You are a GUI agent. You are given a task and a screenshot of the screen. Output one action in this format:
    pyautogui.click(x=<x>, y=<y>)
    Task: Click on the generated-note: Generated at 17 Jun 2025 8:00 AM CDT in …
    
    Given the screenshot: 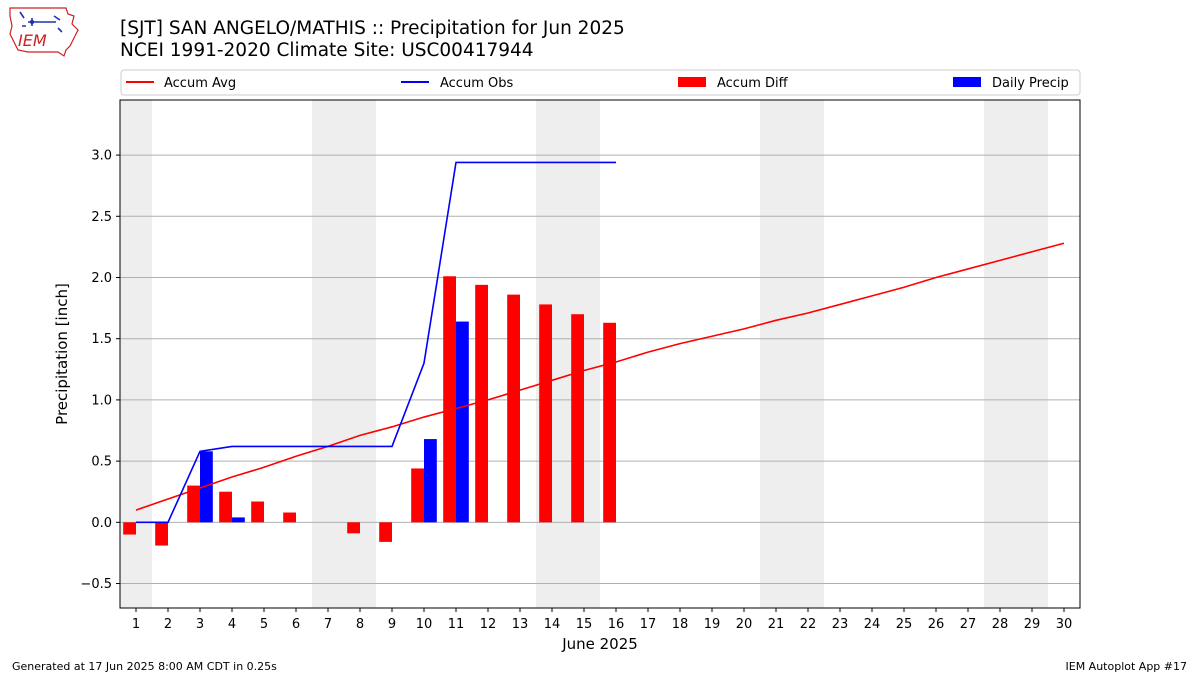 What is the action you would take?
    pyautogui.click(x=144, y=666)
    